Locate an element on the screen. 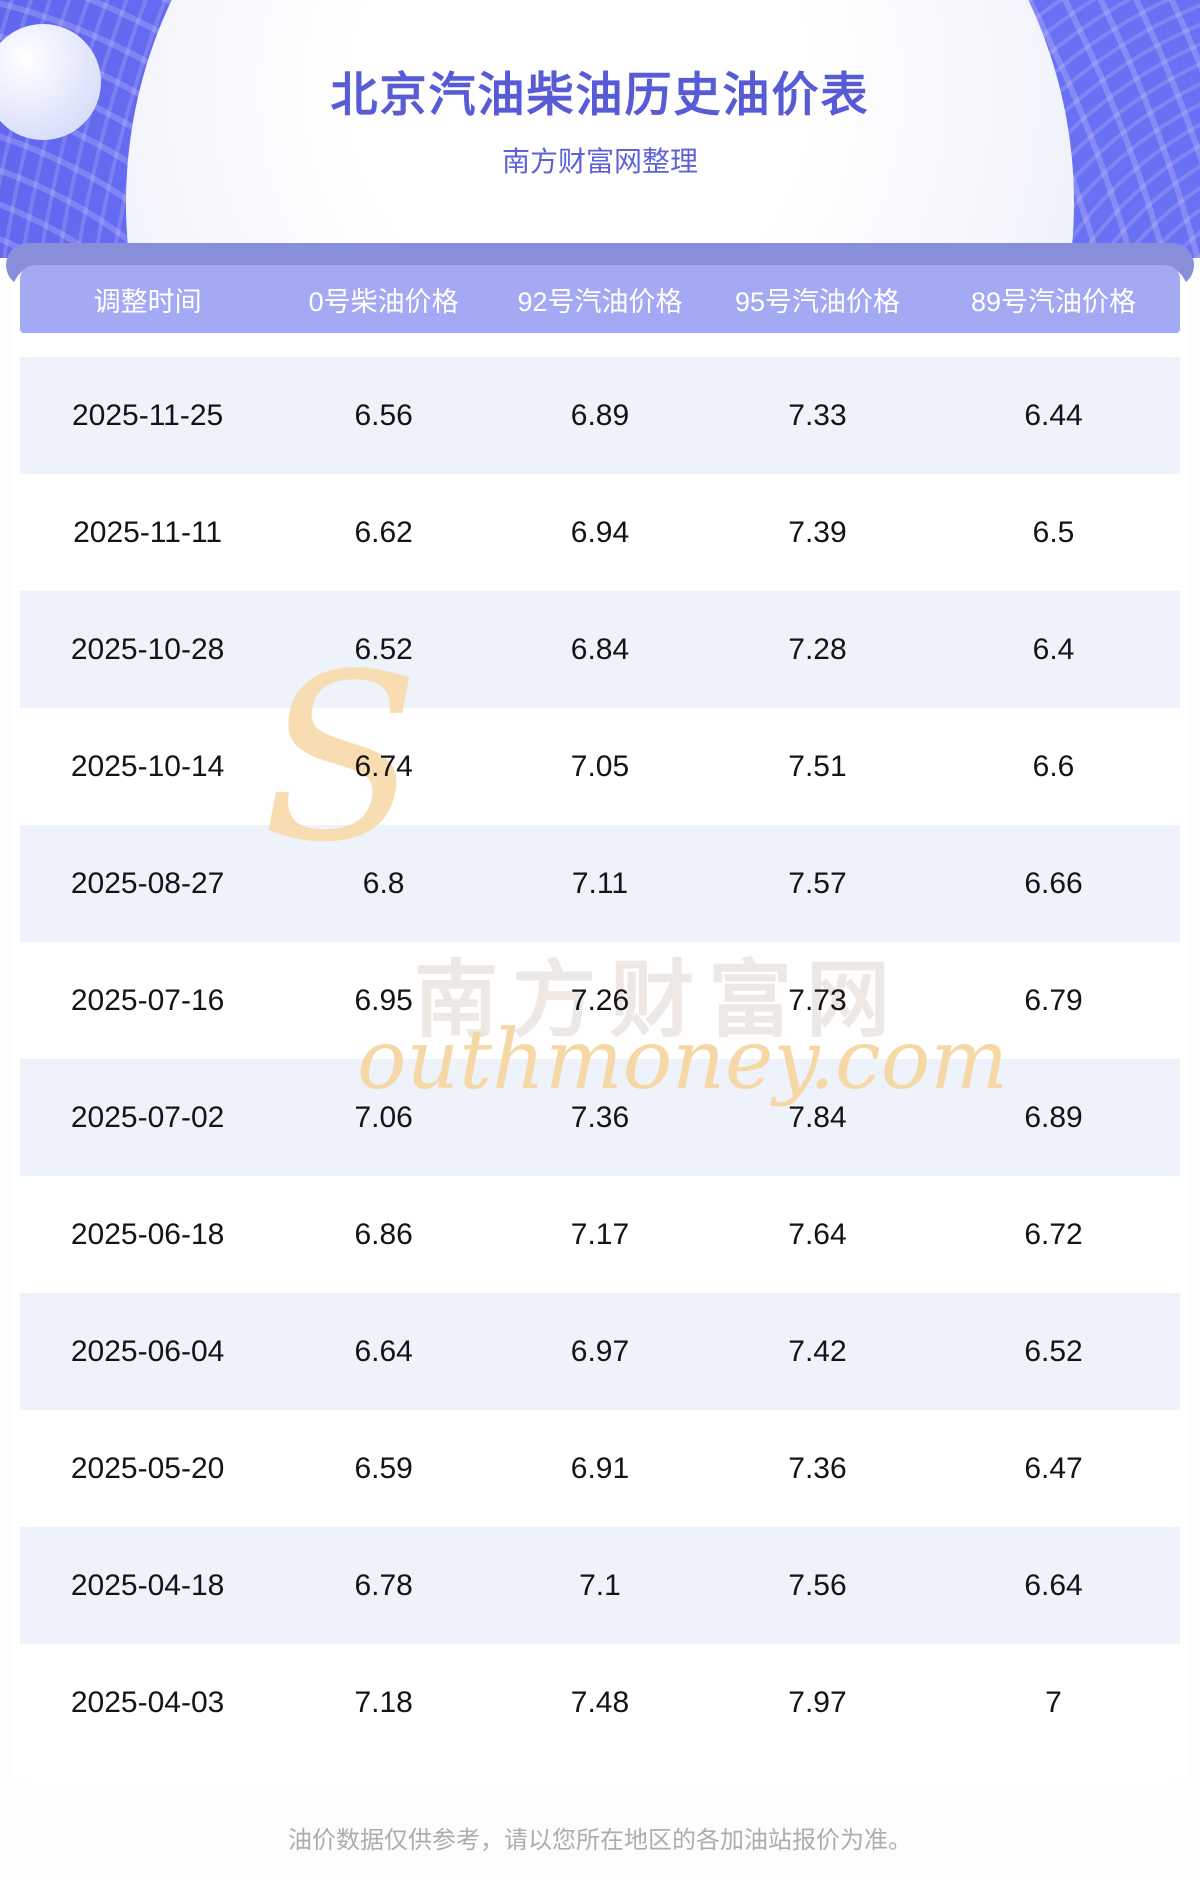  cell-text: 2025-04-18 is located at coordinates (147, 1585).